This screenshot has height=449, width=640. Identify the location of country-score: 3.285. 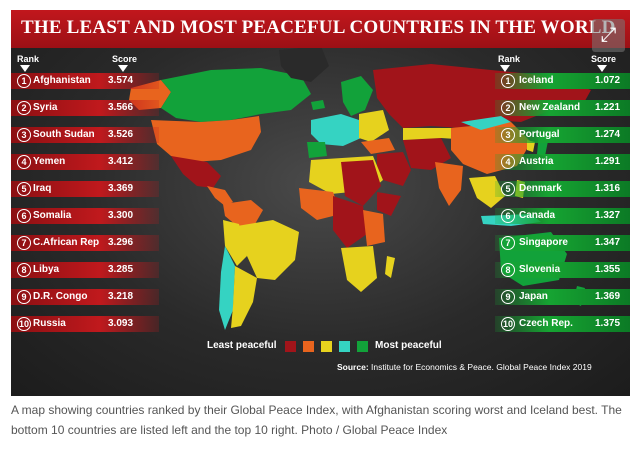
(121, 269).